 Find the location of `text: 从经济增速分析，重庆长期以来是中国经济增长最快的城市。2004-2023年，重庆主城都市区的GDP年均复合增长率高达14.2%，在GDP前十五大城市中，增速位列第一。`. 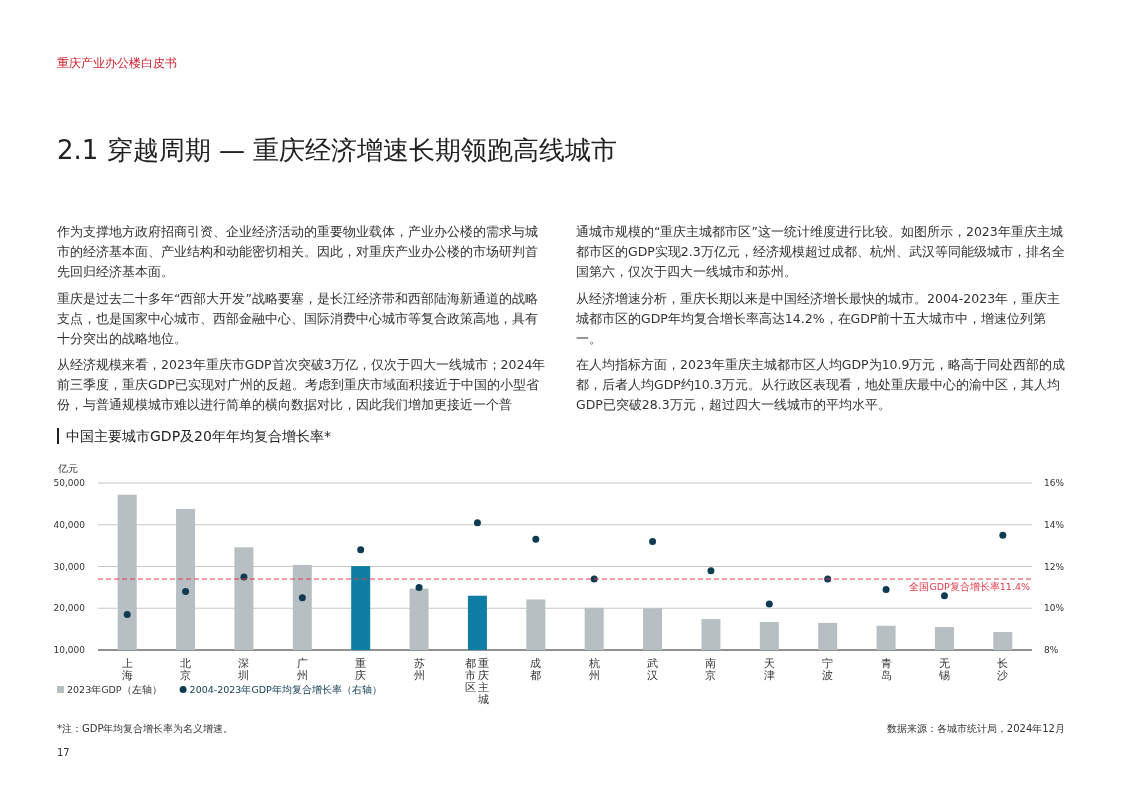

text: 从经济增速分析，重庆长期以来是中国经济增长最快的城市。2004-2023年，重庆主城都市区的GDP年均复合增长率高达14.2%，在GDP前十五大城市中，增速位列第一。 is located at coordinates (819, 319).